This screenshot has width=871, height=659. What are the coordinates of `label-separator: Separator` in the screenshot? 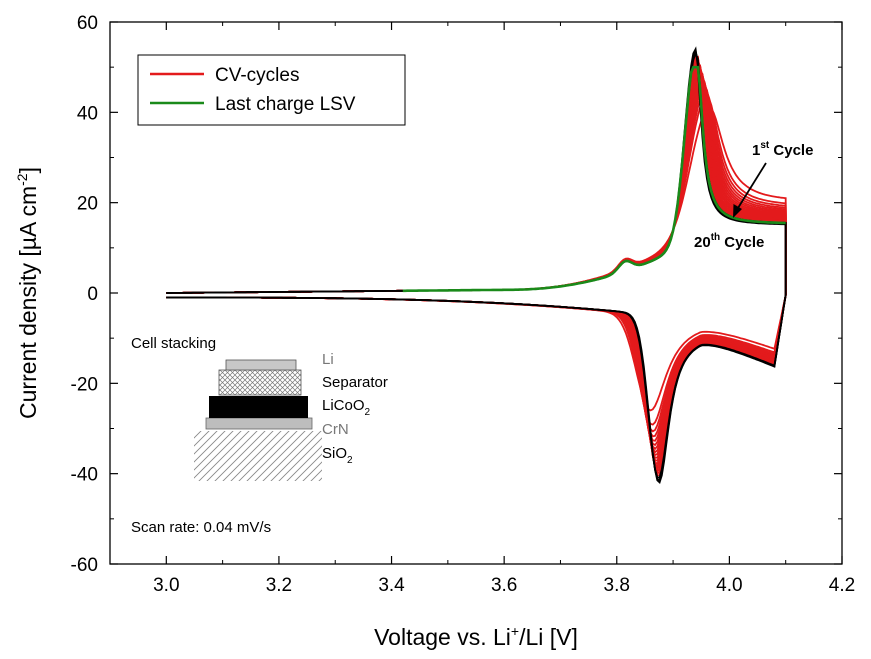 It's located at (355, 382).